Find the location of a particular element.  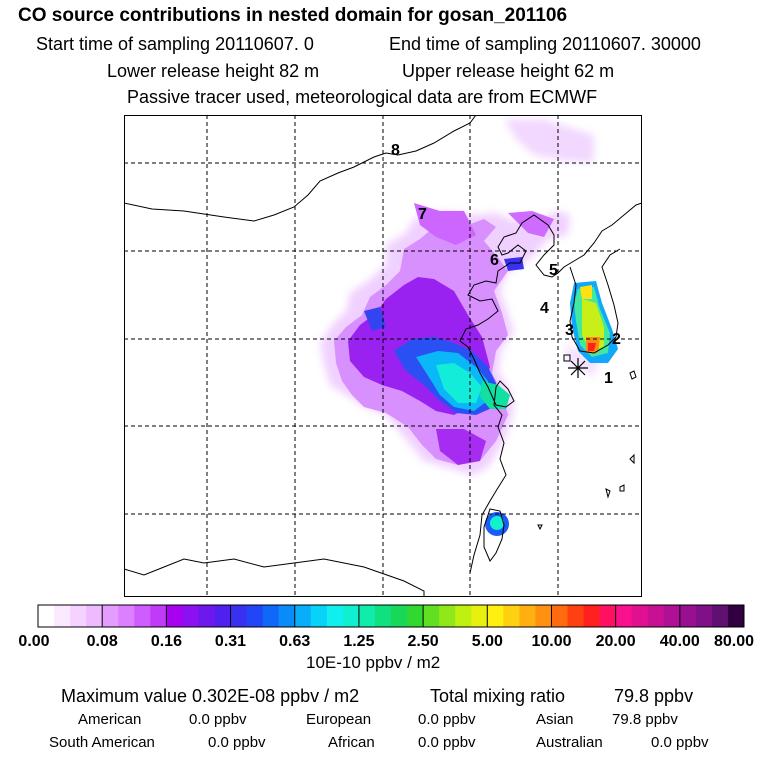

site-label: 2 is located at coordinates (616, 339).